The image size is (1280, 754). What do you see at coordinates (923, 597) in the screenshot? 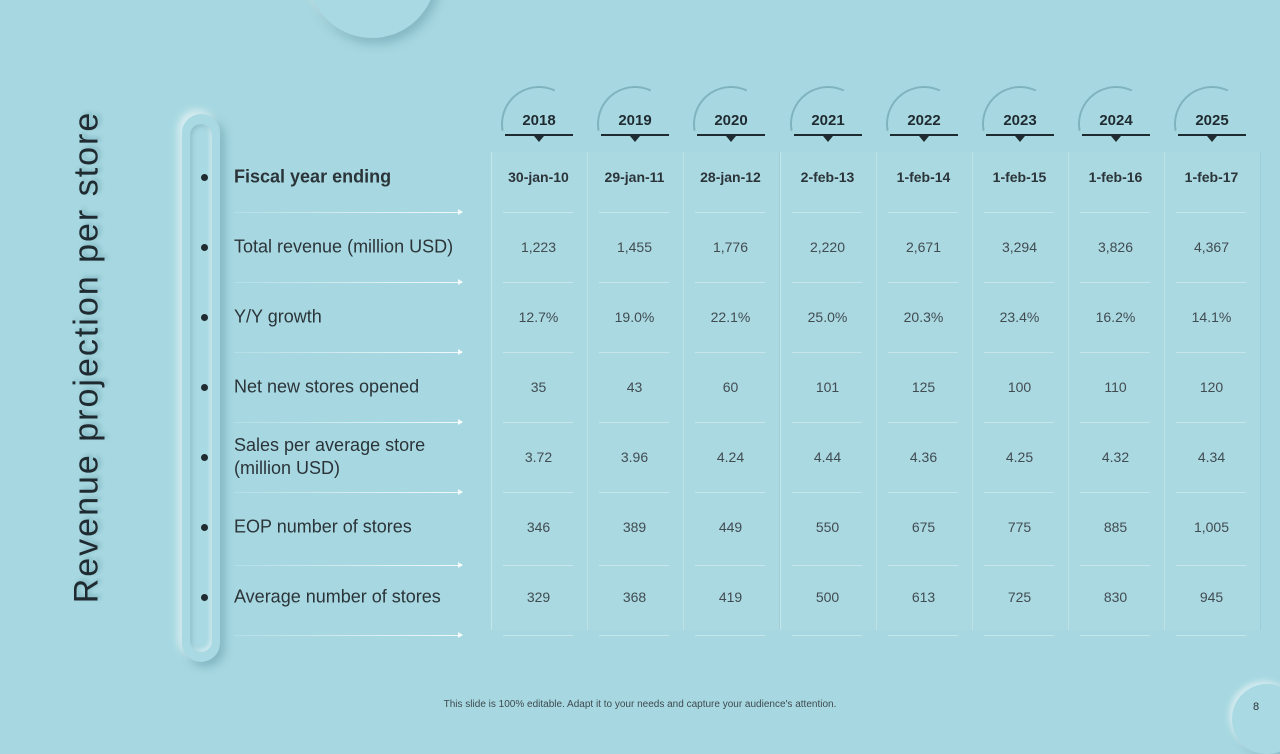
I see `table-cell: 613` at bounding box center [923, 597].